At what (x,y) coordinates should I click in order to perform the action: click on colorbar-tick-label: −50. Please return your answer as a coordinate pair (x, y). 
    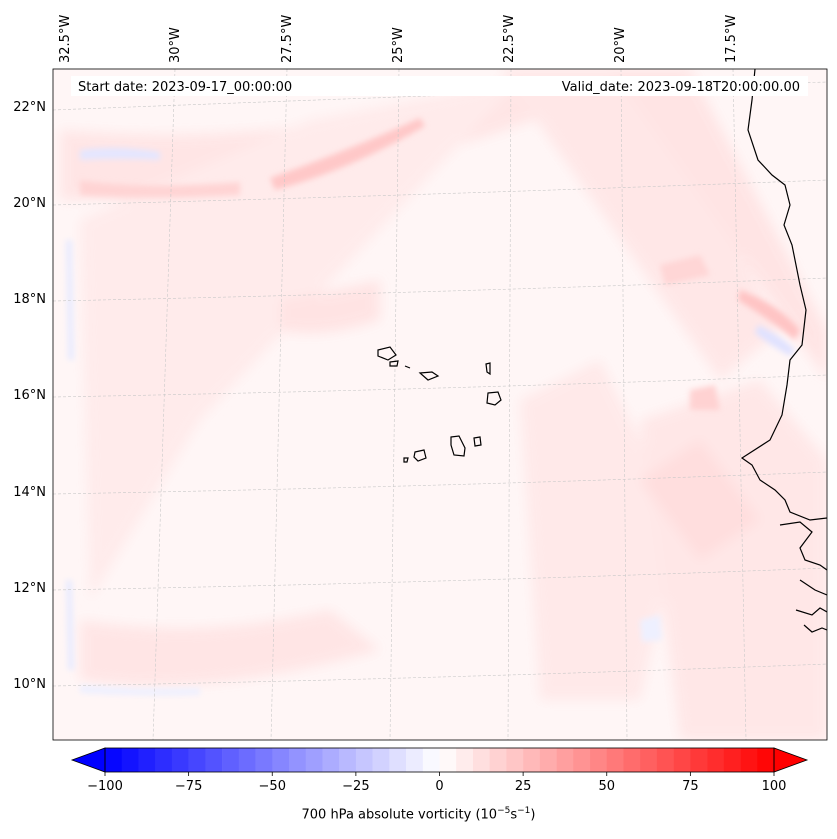
    Looking at the image, I should click on (272, 786).